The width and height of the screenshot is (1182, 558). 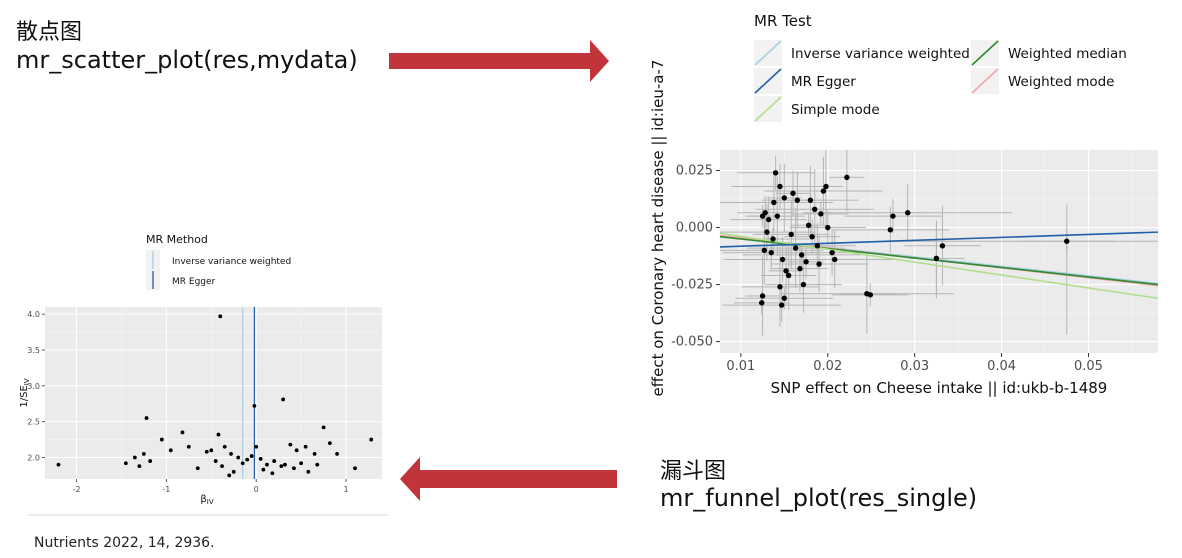 I want to click on scatter-x-ticks: 0.01 0.02 0.03 0.04 0.05, so click(x=914, y=363).